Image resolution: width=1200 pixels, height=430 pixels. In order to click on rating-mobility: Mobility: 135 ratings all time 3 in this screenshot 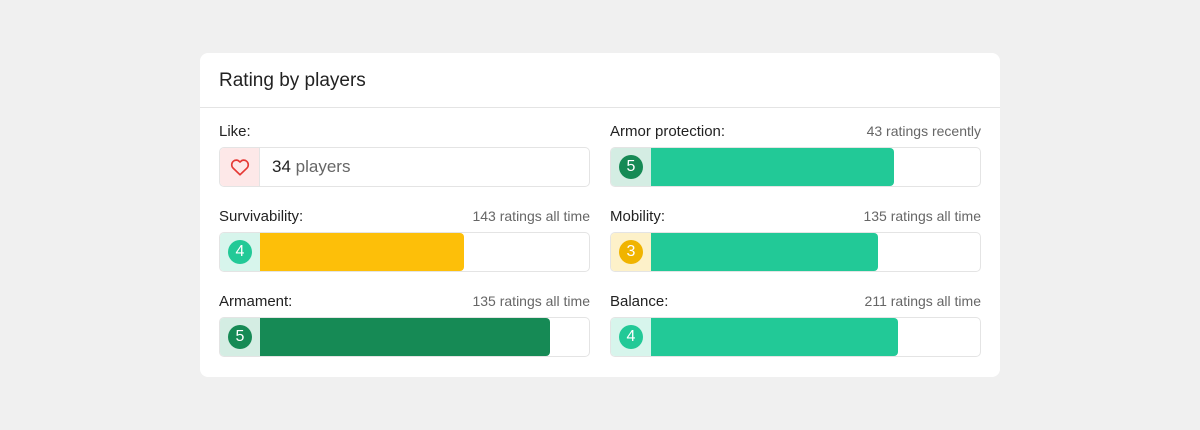, I will do `click(795, 240)`.